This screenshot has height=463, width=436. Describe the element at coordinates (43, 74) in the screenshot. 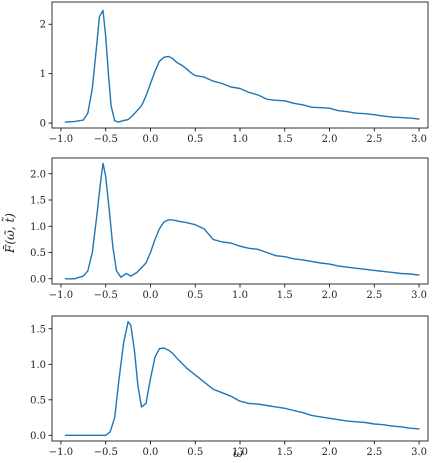

I see `y-tick-label: 1` at that location.